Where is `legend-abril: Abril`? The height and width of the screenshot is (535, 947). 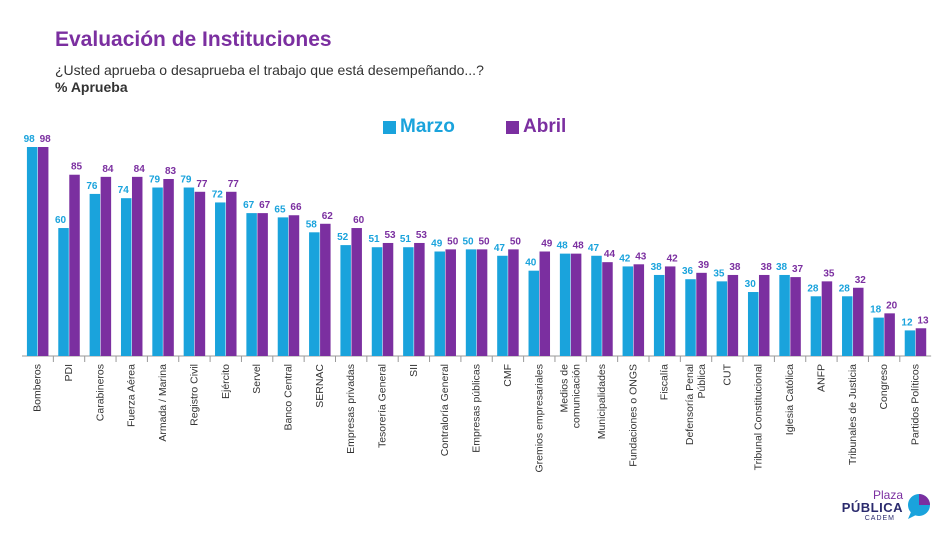
legend-abril: Abril is located at coordinates (536, 127).